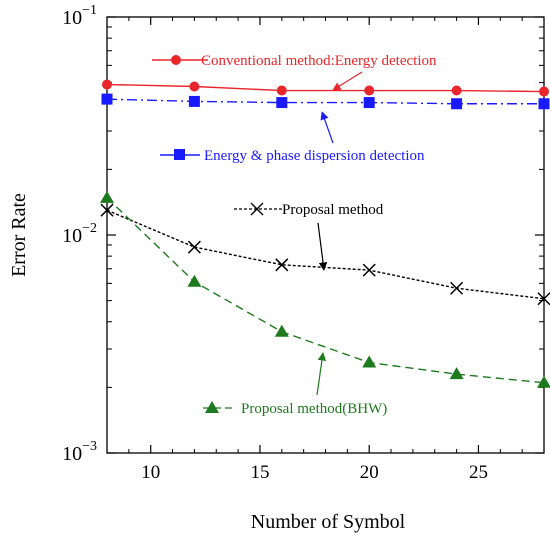 The height and width of the screenshot is (541, 550). Describe the element at coordinates (478, 472) in the screenshot. I see `x-tick-label: 25` at that location.